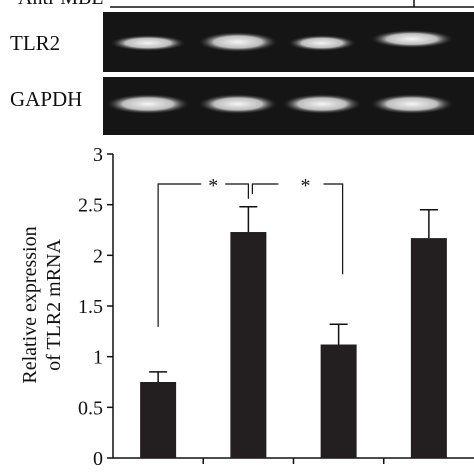 The image size is (474, 474). What do you see at coordinates (90, 206) in the screenshot?
I see `y-tick-label: 2.5` at bounding box center [90, 206].